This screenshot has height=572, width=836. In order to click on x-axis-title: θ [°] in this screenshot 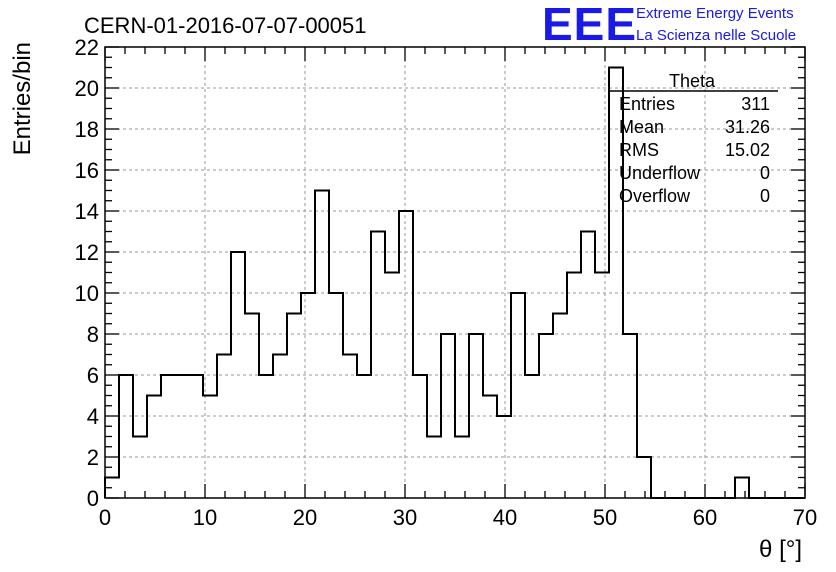, I will do `click(780, 549)`.